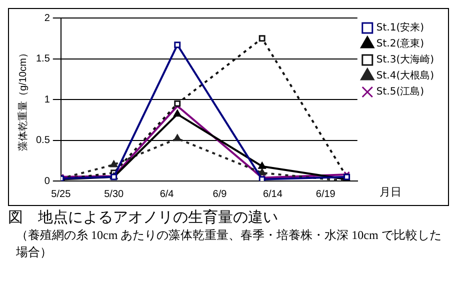  Describe the element at coordinates (326, 194) in the screenshot. I see `x-tick-label: 6/19` at that location.